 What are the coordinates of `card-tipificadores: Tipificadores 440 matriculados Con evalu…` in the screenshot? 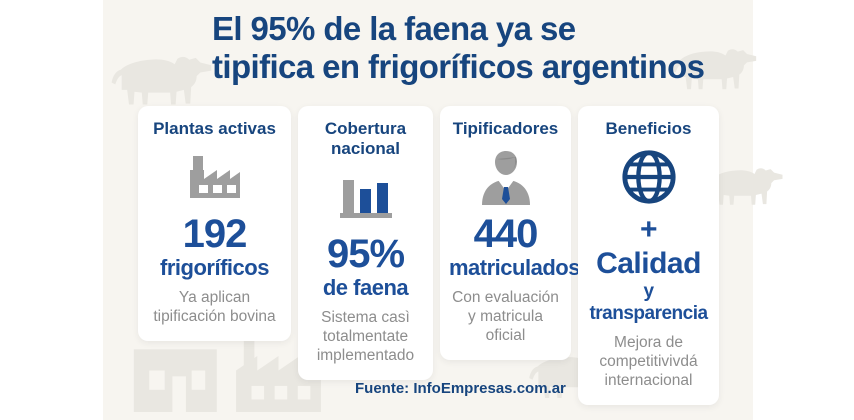 It's located at (510, 233).